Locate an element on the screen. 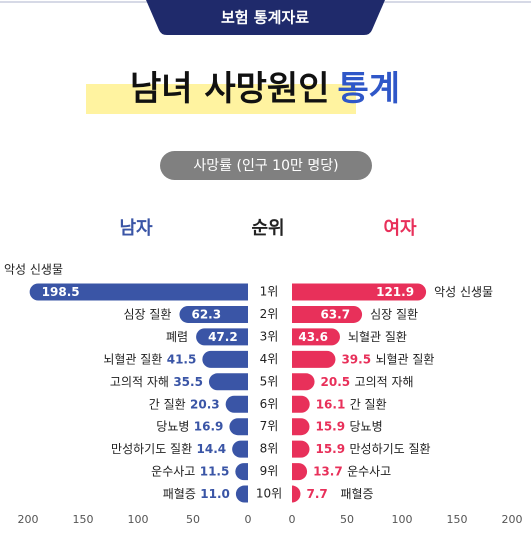 Image resolution: width=531 pixels, height=541 pixels. value-label: 13.7 is located at coordinates (328, 472).